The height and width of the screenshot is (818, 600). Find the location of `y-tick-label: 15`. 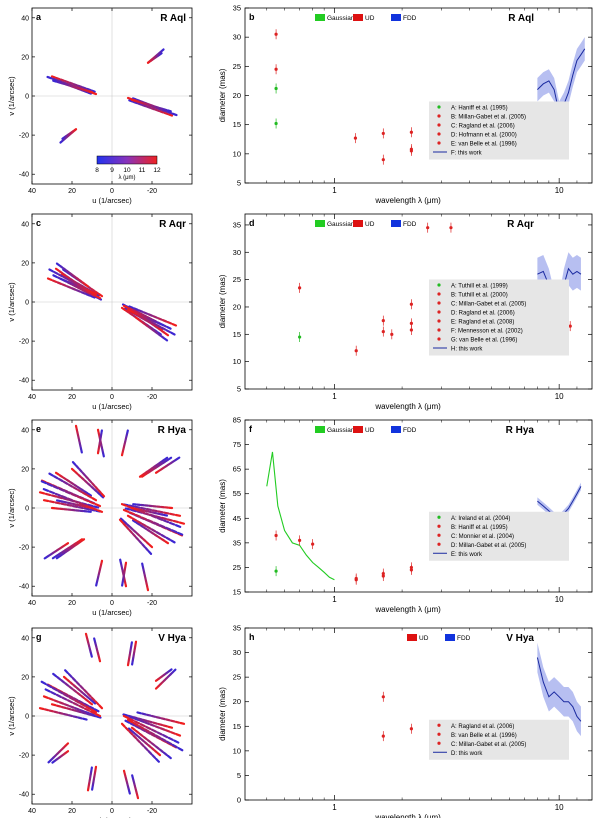

y-tick-label: 15 is located at coordinates (237, 124).